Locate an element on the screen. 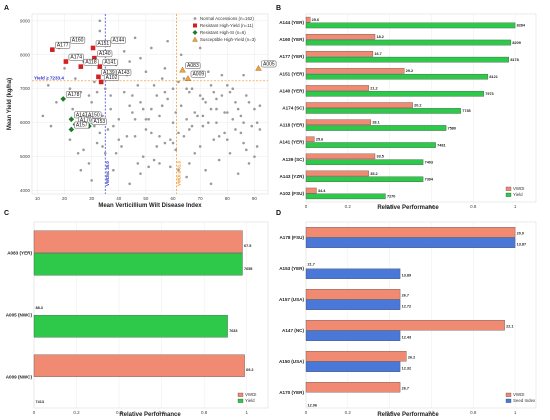  panel-a-ytick: 8000 is located at coordinates (25, 54).